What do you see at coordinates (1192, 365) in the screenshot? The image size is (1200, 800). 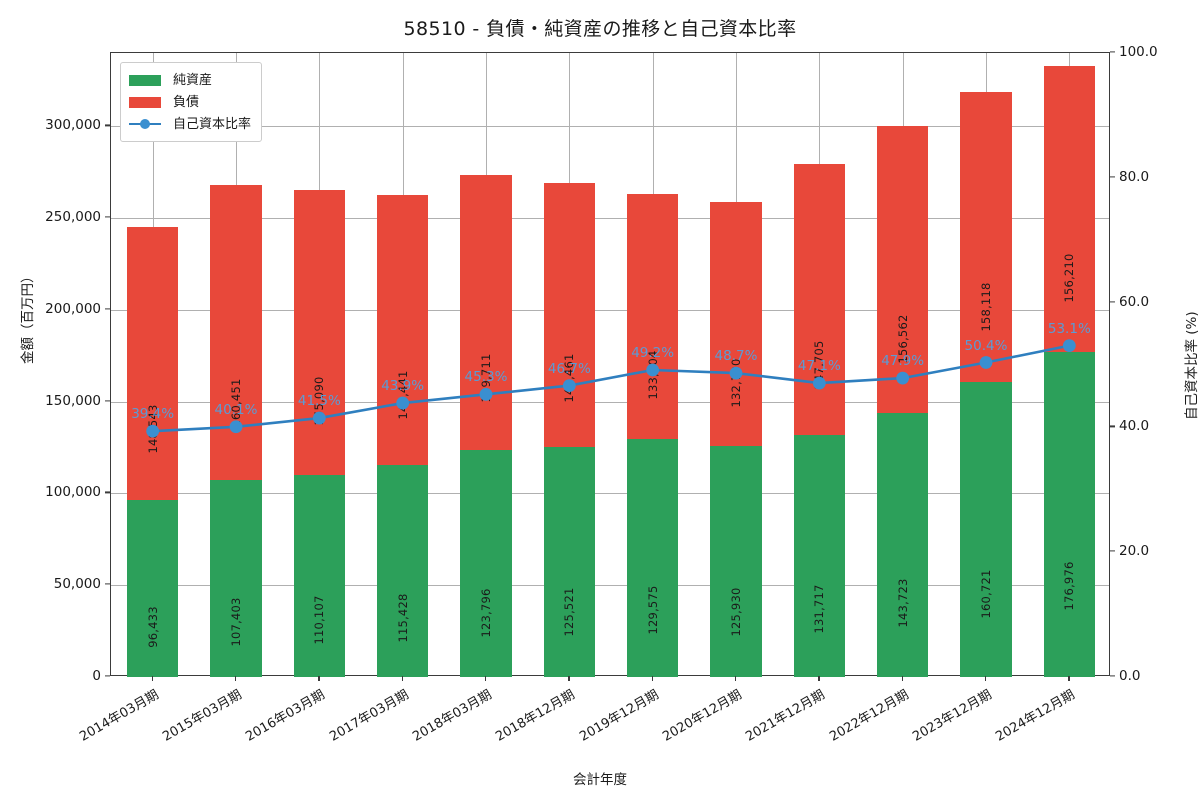 I see `y-axis-label-right: 自己資本比率 (%)` at bounding box center [1192, 365].